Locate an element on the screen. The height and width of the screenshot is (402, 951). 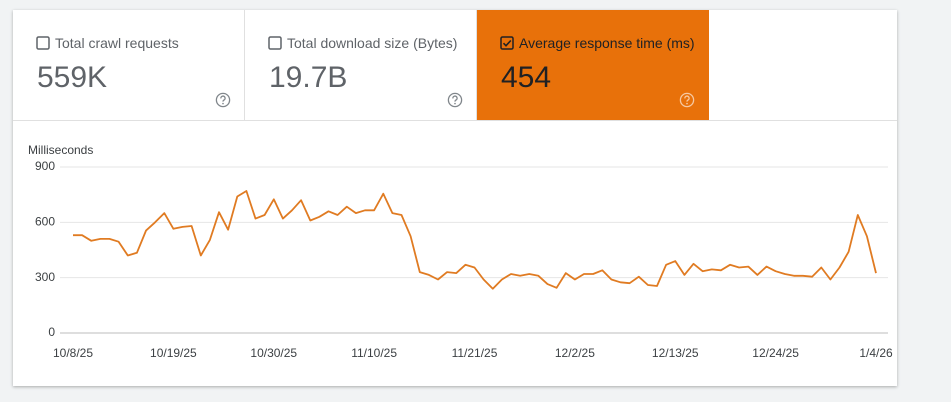
metric-label: Total download size (Bytes) is located at coordinates (372, 43).